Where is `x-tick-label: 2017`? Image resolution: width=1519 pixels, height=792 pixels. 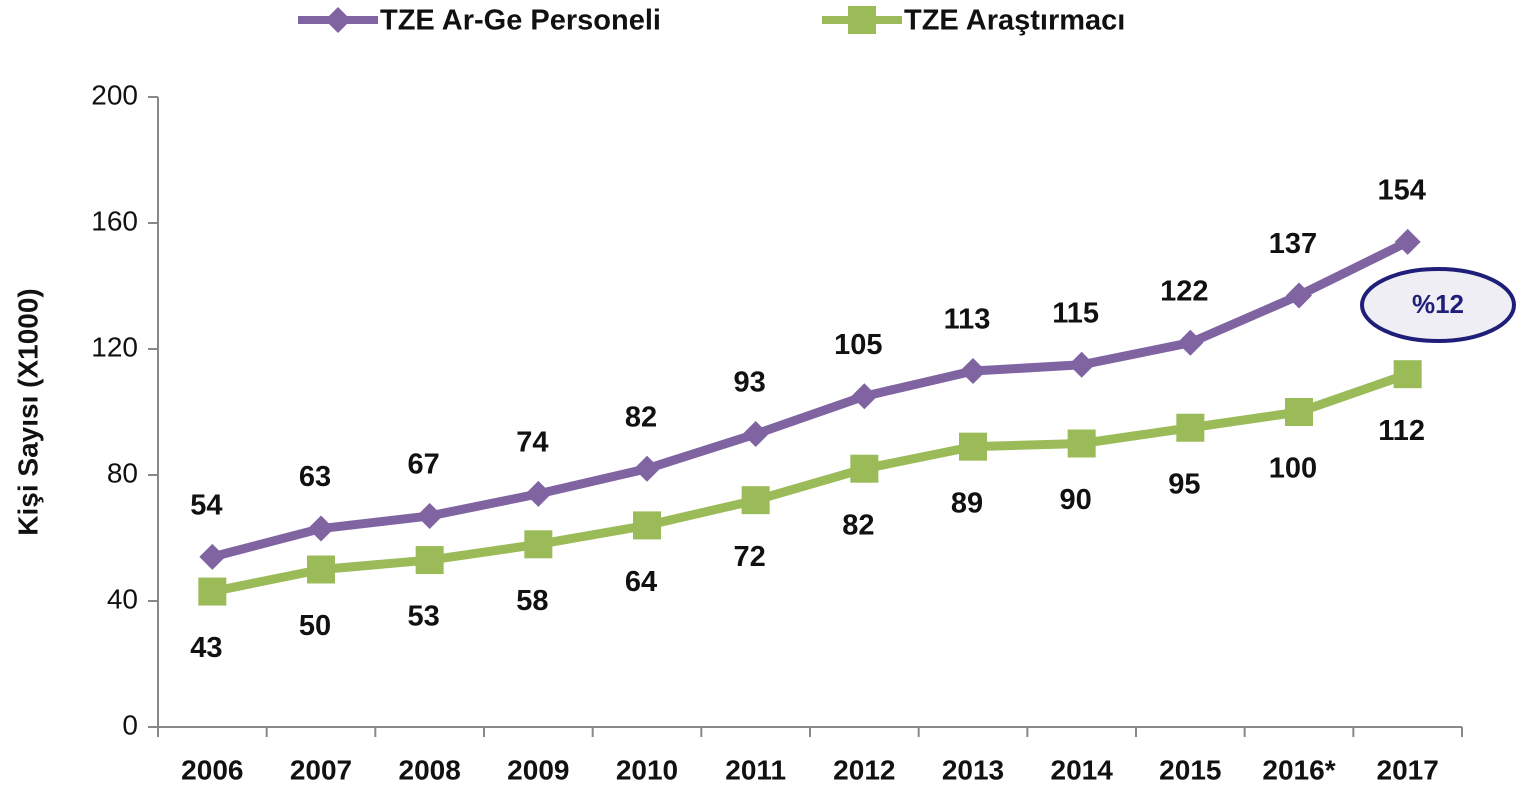
x-tick-label: 2017 is located at coordinates (1408, 769).